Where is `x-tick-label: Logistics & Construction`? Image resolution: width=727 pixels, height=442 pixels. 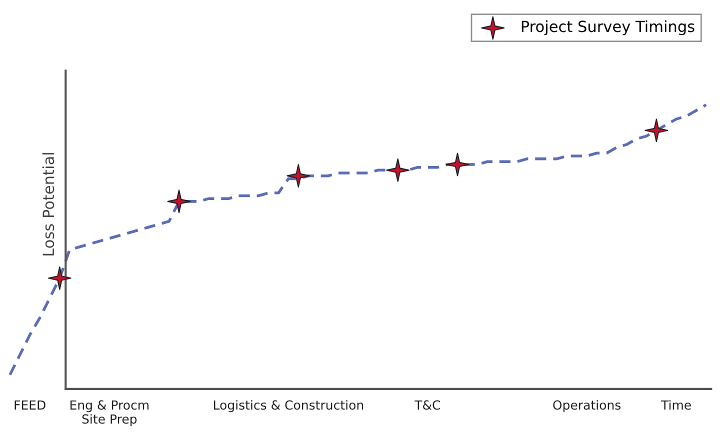
x-tick-label: Logistics & Construction is located at coordinates (289, 406).